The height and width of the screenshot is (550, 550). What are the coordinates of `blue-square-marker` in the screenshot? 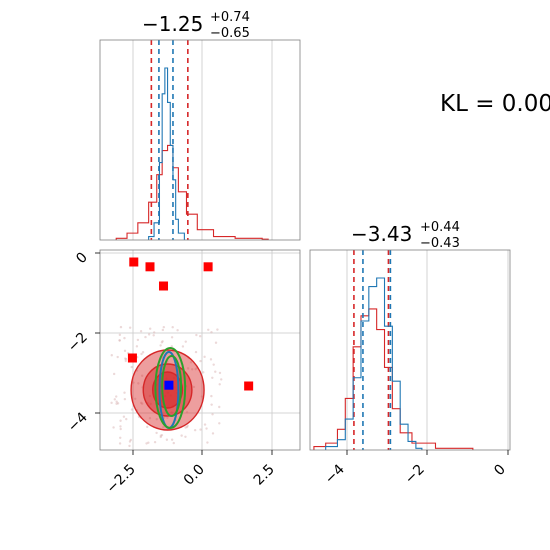 It's located at (169, 385).